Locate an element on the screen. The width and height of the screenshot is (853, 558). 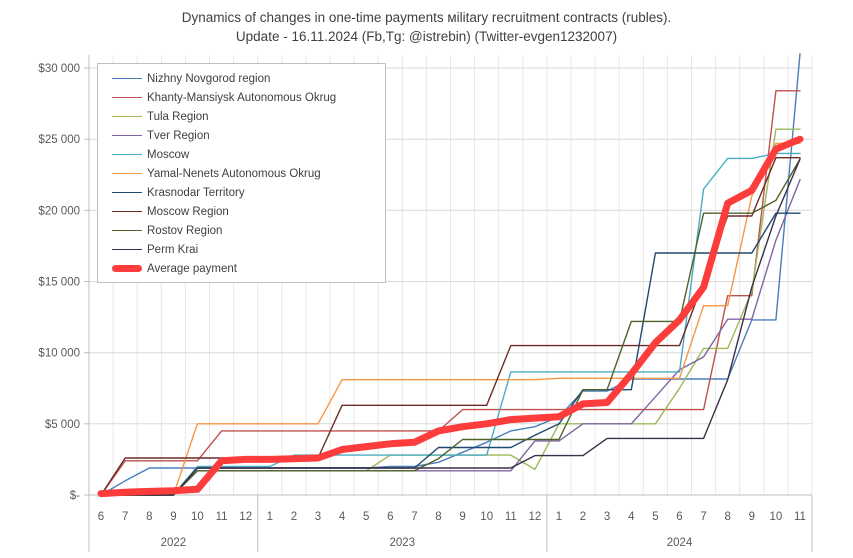
y-tick-label: $10 000 is located at coordinates (59, 354).